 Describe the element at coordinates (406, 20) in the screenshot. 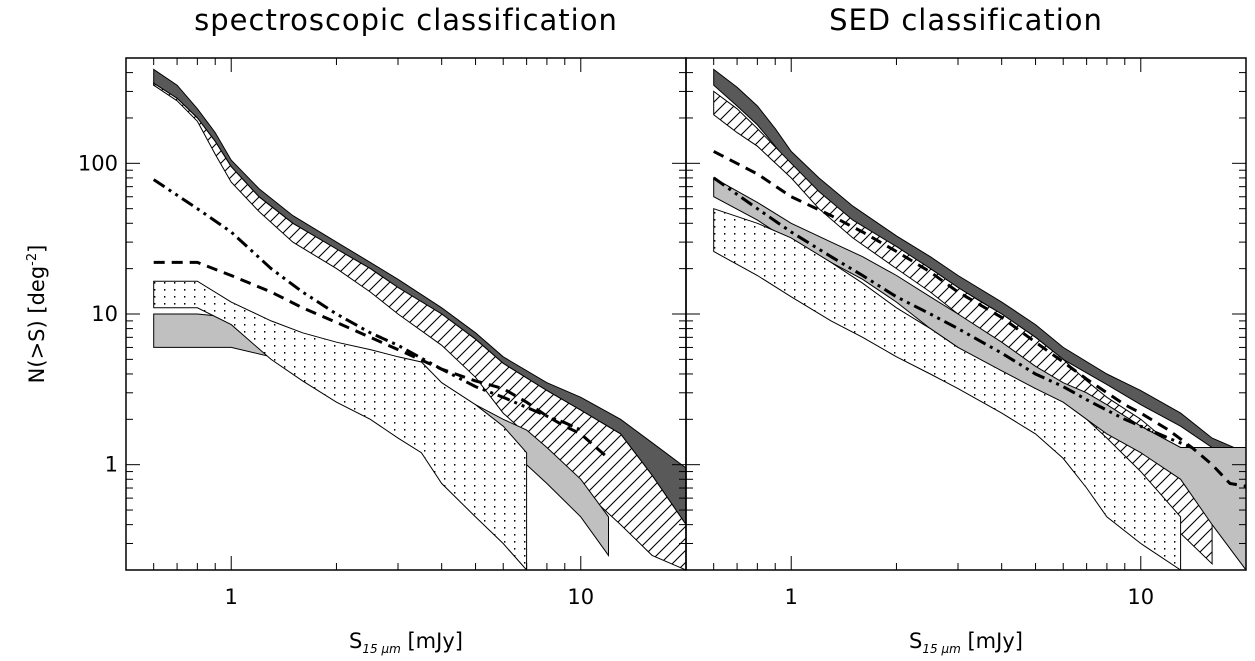

I see `panel-title: spectroscopic classification` at that location.